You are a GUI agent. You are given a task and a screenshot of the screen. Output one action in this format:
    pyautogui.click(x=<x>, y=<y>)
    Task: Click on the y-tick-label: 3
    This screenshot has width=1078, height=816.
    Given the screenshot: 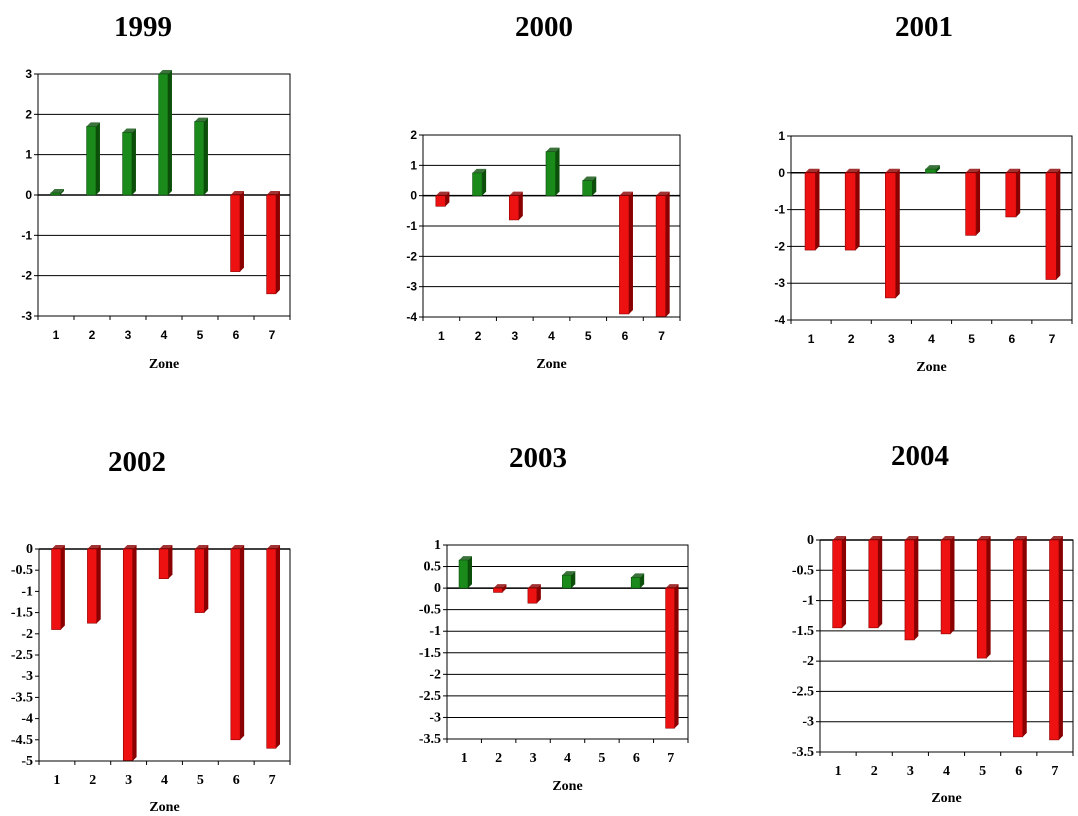 What is the action you would take?
    pyautogui.click(x=28, y=74)
    